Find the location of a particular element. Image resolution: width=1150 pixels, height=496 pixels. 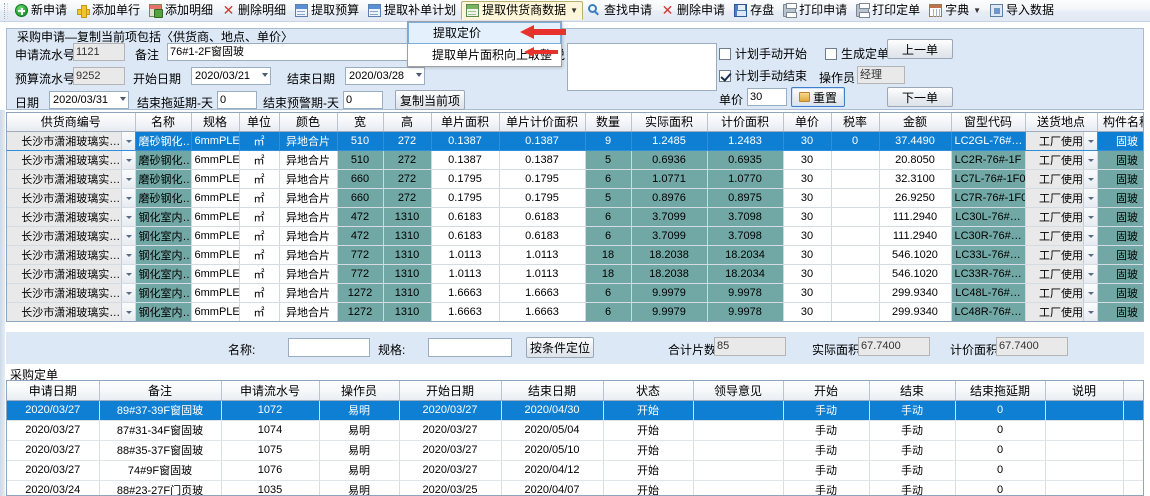

cell-note is located at coordinates (1084, 487).